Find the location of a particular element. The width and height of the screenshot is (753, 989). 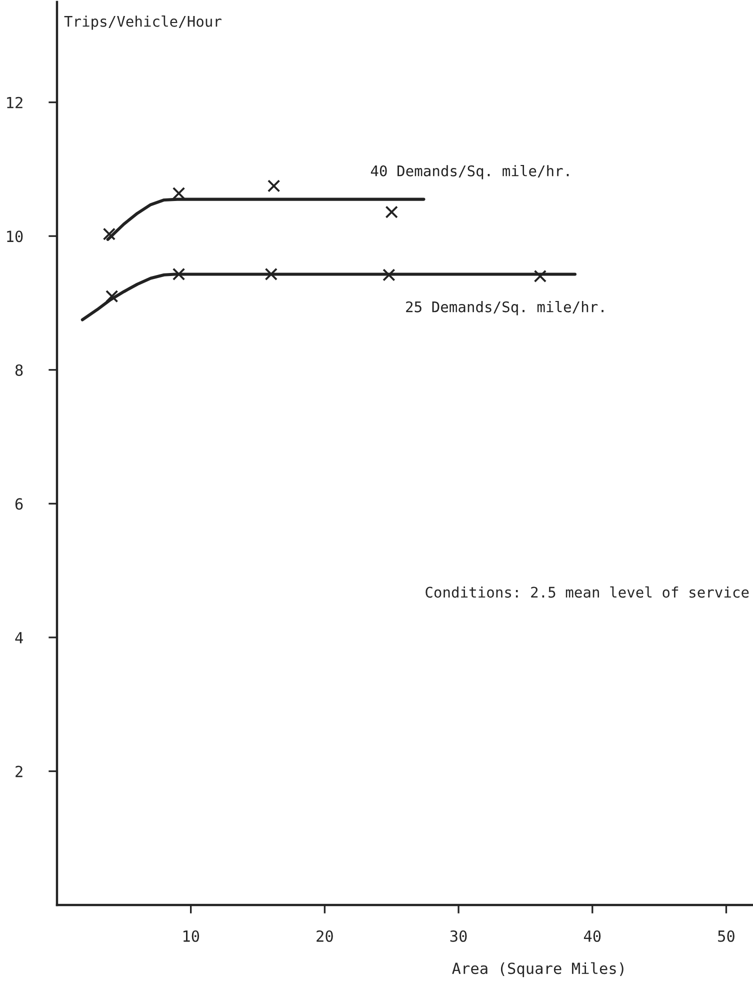

y-tick-label: 6 is located at coordinates (19, 504).